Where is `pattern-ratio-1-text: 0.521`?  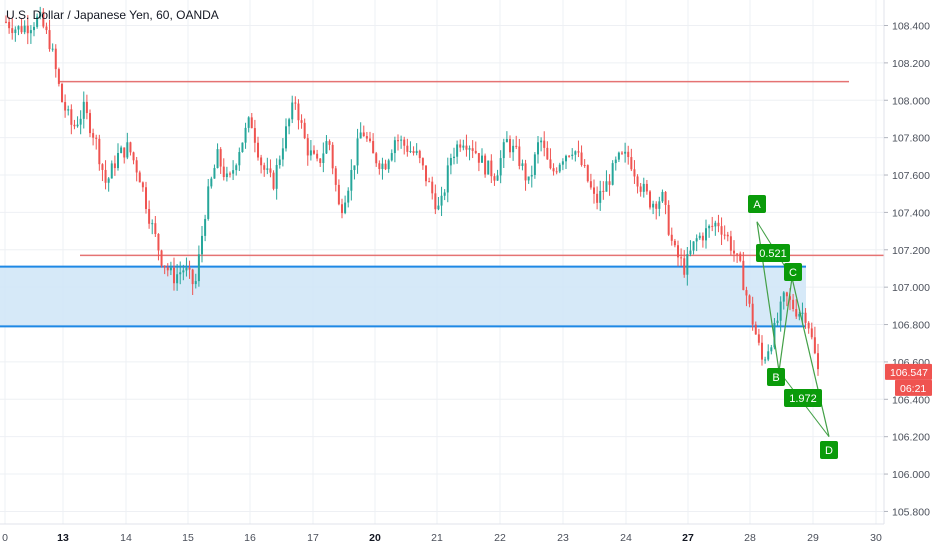
pattern-ratio-1-text: 0.521 is located at coordinates (773, 254).